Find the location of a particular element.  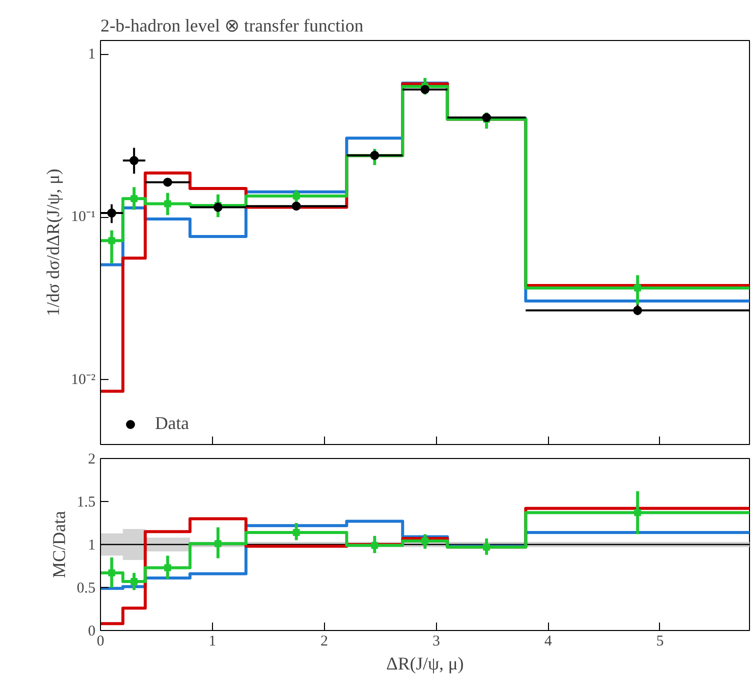

y-tick-label: 10⁻² is located at coordinates (83, 380).